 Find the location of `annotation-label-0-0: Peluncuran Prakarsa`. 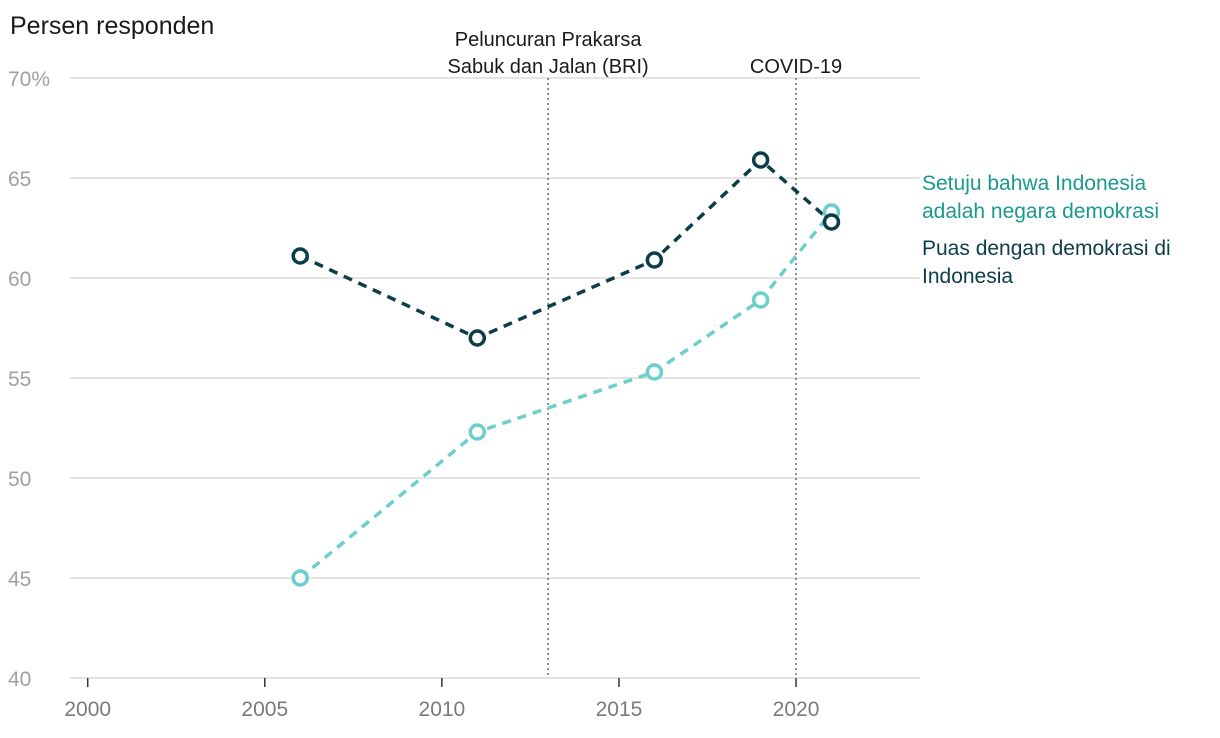

annotation-label-0-0: Peluncuran Prakarsa is located at coordinates (549, 40).